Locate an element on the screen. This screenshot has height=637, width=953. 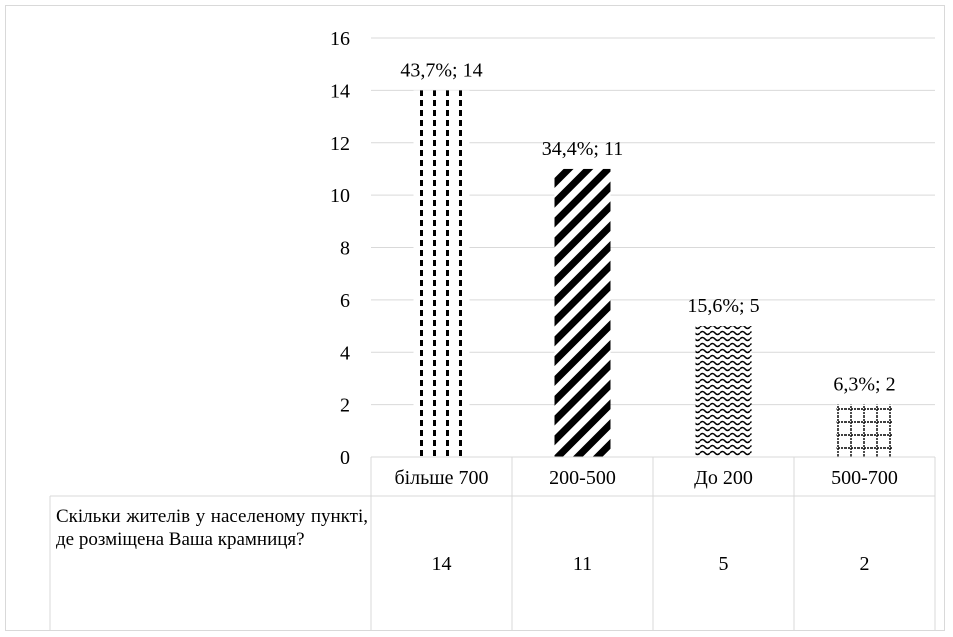
y-tick-label: 8 is located at coordinates (345, 249).